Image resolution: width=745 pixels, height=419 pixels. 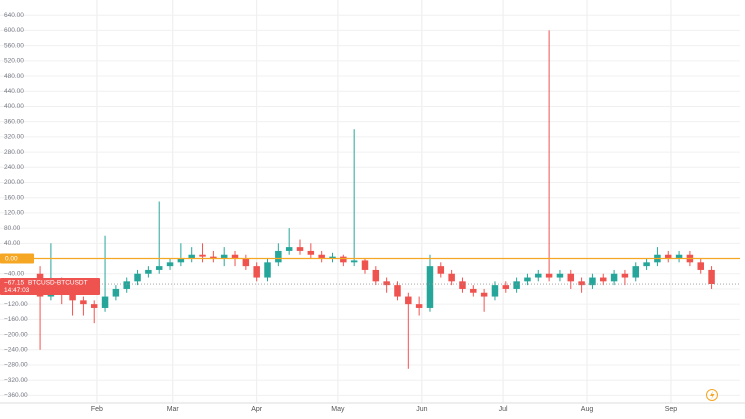 What do you see at coordinates (16, 380) in the screenshot?
I see `y-tick-label: −320.00` at bounding box center [16, 380].